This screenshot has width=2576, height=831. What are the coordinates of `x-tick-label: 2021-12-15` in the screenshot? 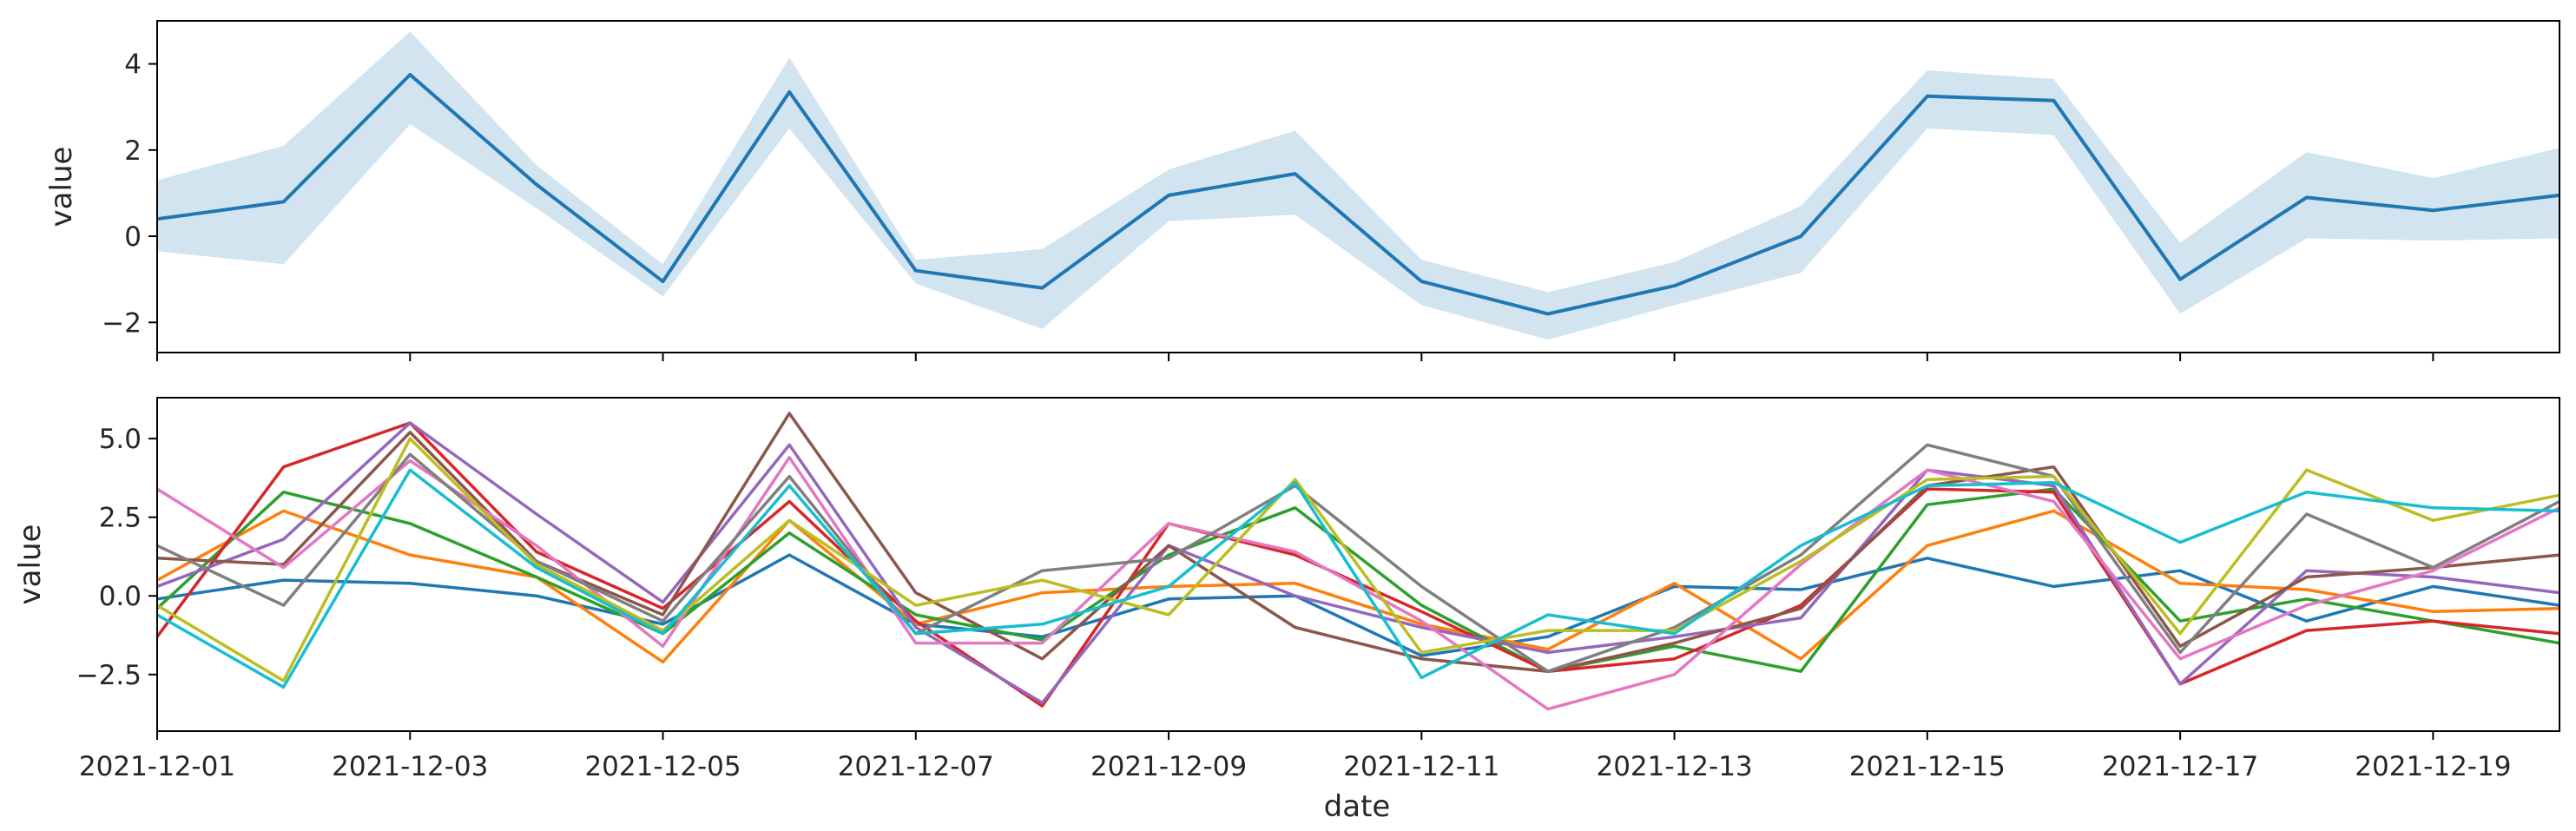 It's located at (1927, 766).